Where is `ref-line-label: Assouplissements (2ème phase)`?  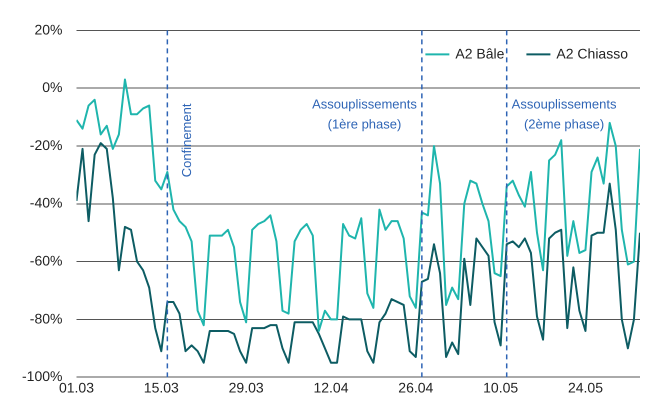
ref-line-label: Assouplissements (2ème phase) is located at coordinates (564, 114).